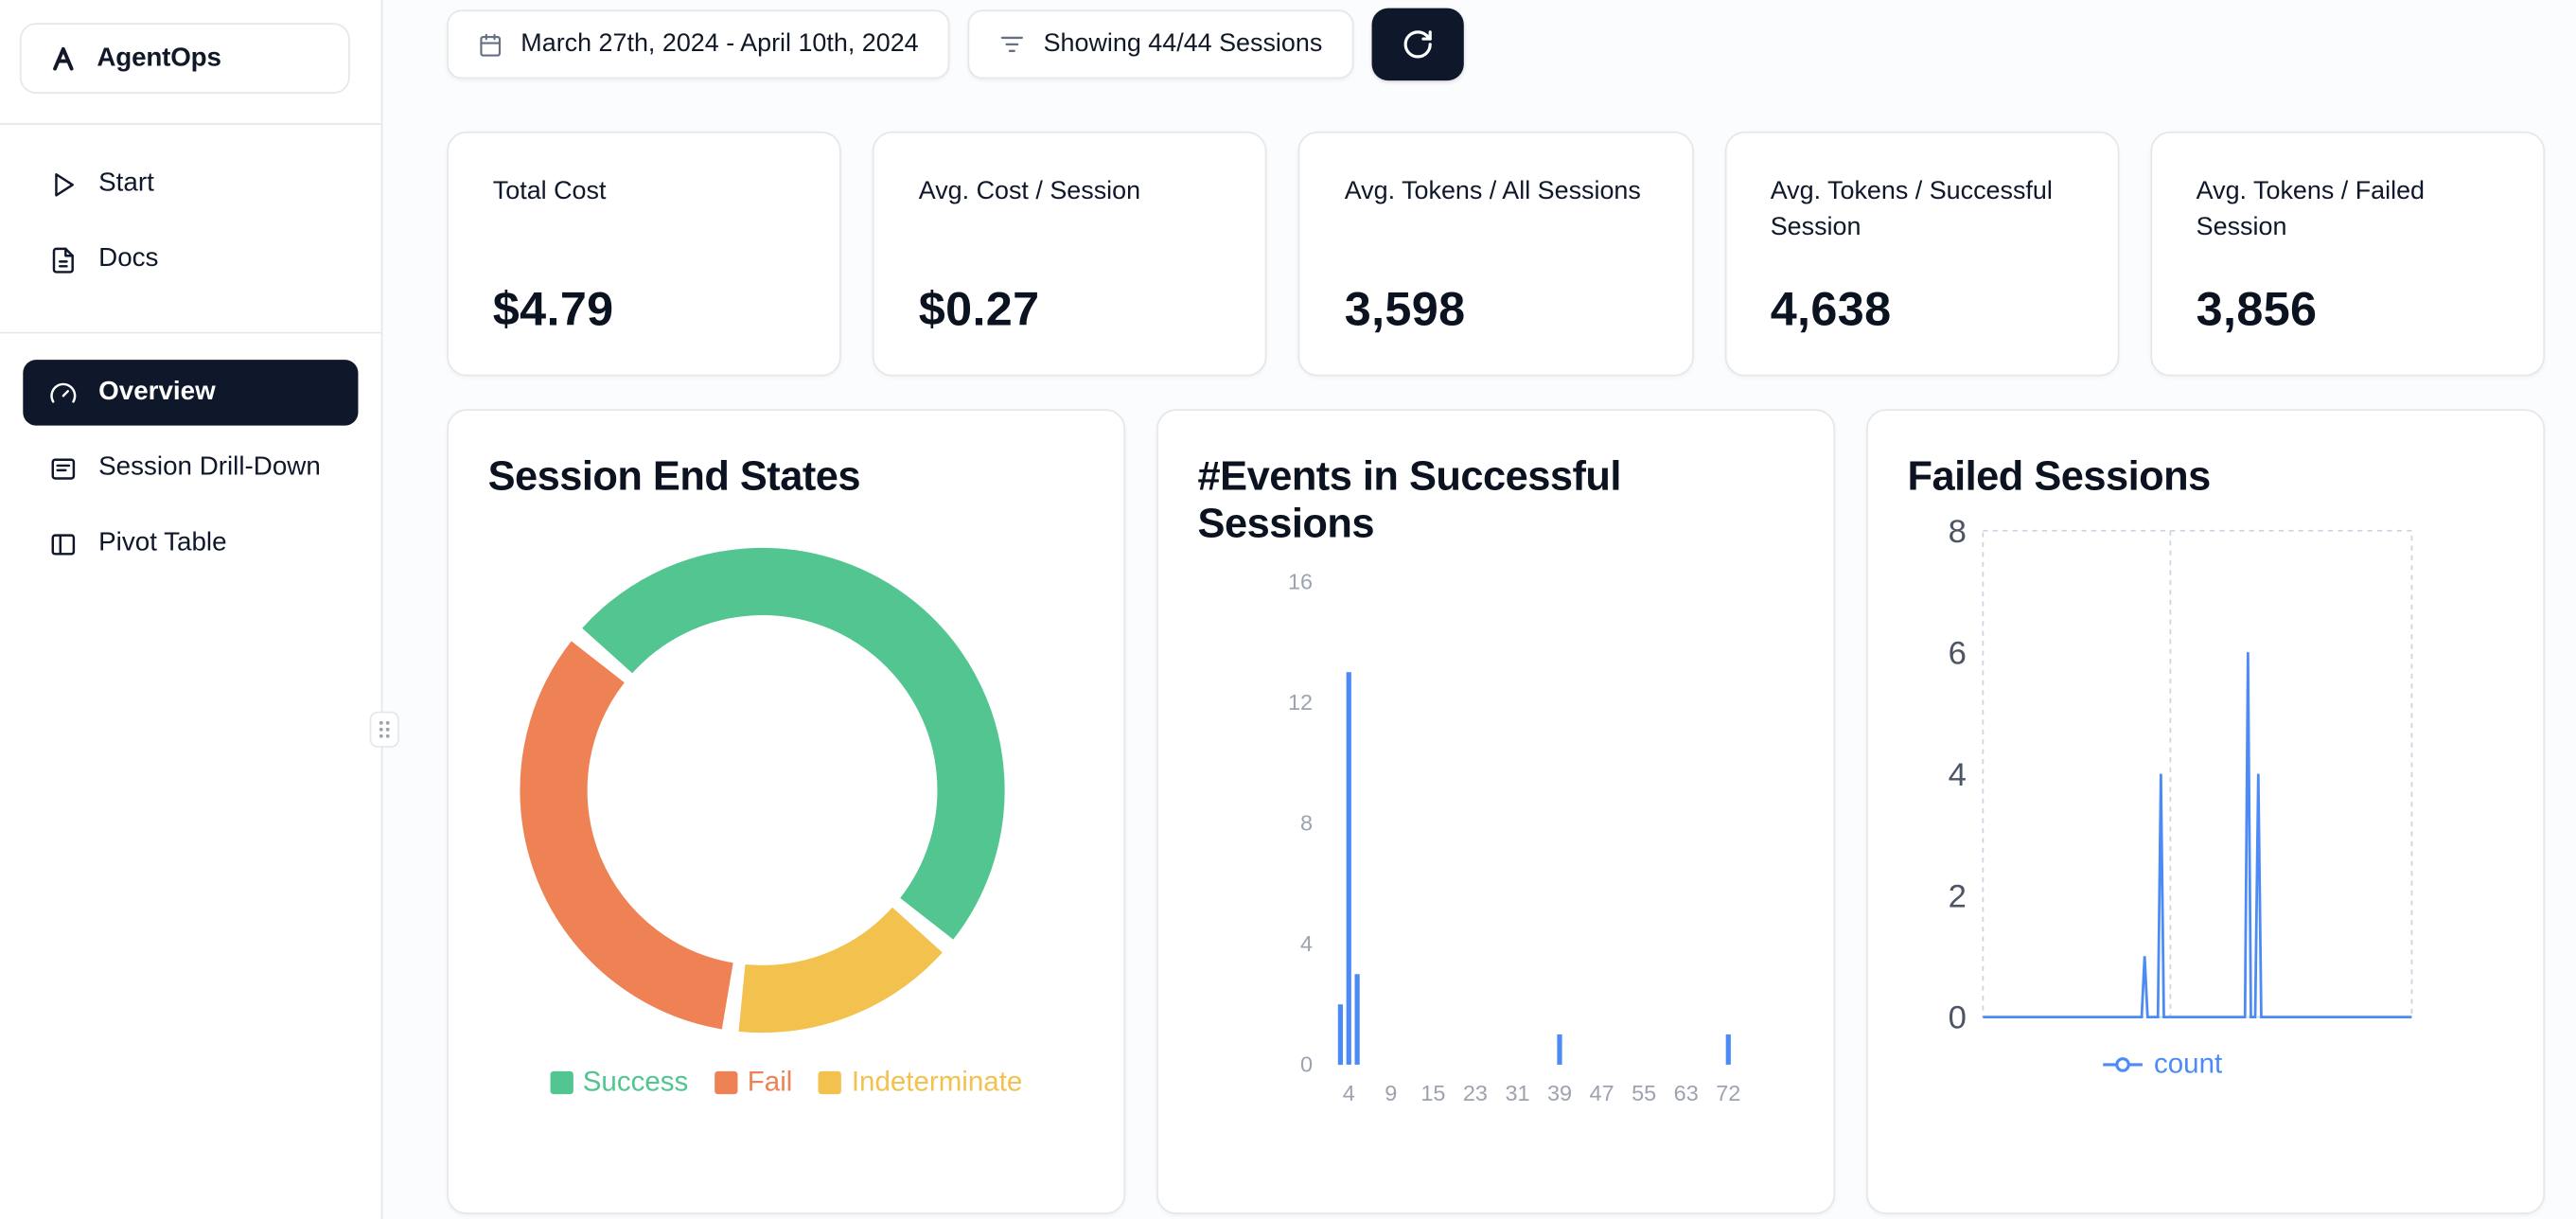 Image resolution: width=2576 pixels, height=1219 pixels. I want to click on donut-slice-fail, so click(627, 835).